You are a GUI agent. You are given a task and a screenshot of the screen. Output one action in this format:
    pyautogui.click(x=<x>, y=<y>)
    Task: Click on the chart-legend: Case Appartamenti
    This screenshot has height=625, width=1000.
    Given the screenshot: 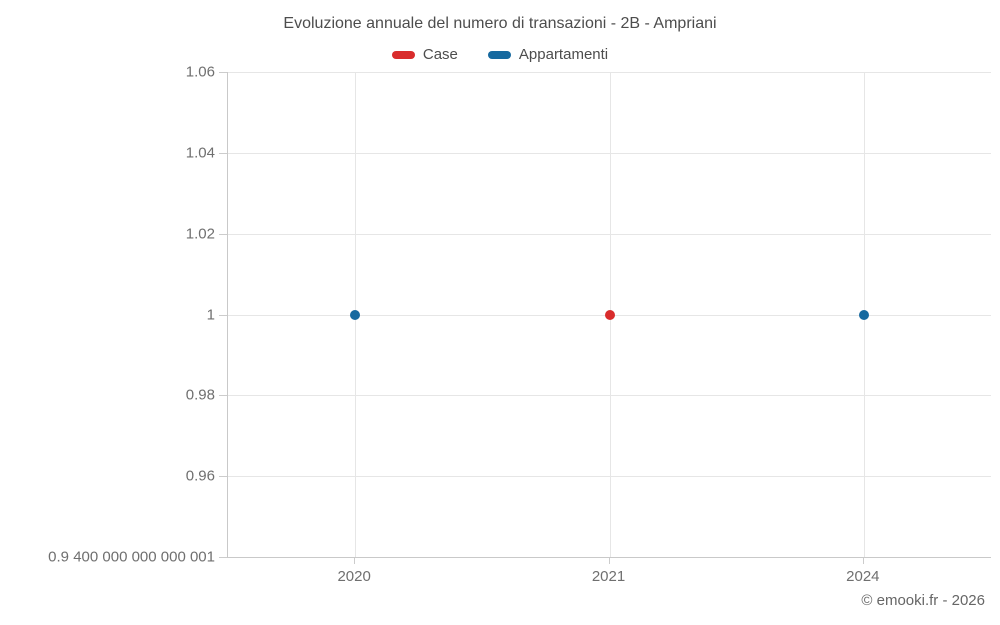 What is the action you would take?
    pyautogui.click(x=500, y=54)
    